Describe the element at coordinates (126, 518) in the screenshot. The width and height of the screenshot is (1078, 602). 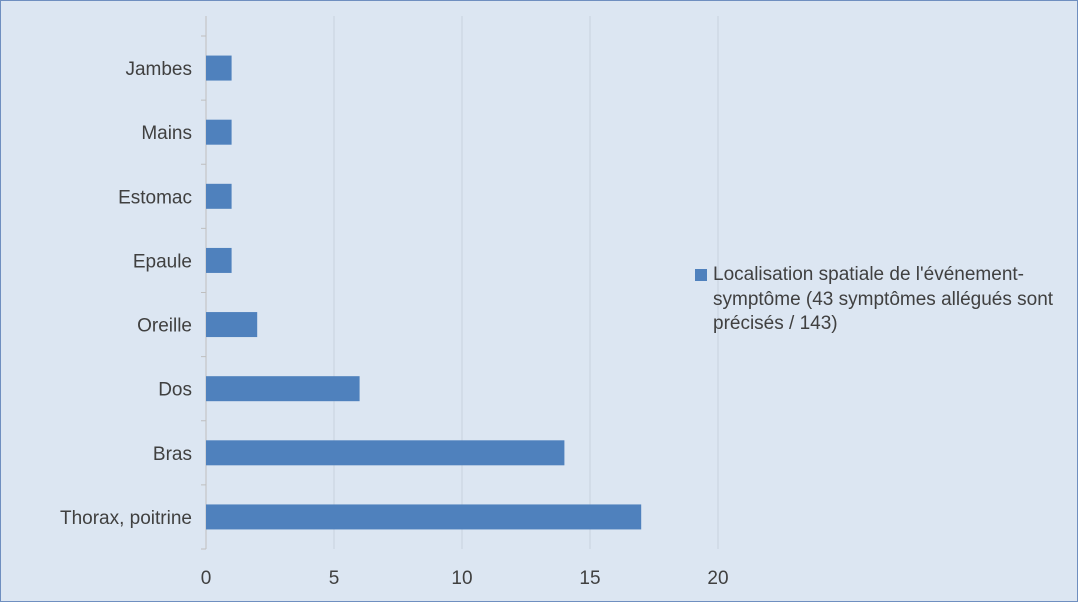
I see `category-label: Thorax, poitrine` at that location.